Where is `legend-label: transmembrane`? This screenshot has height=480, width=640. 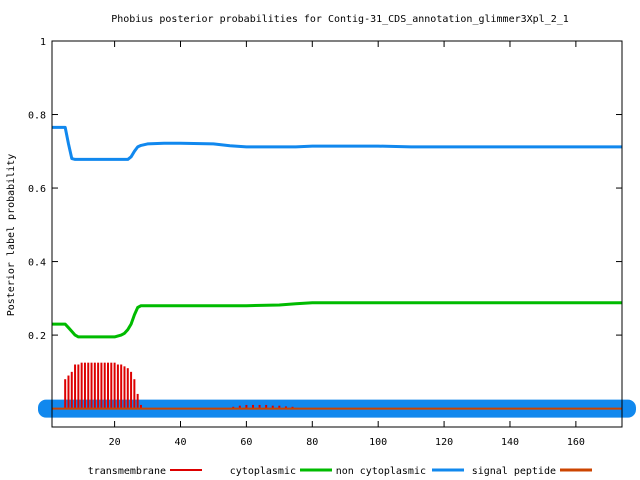 legend-label: transmembrane is located at coordinates (127, 471).